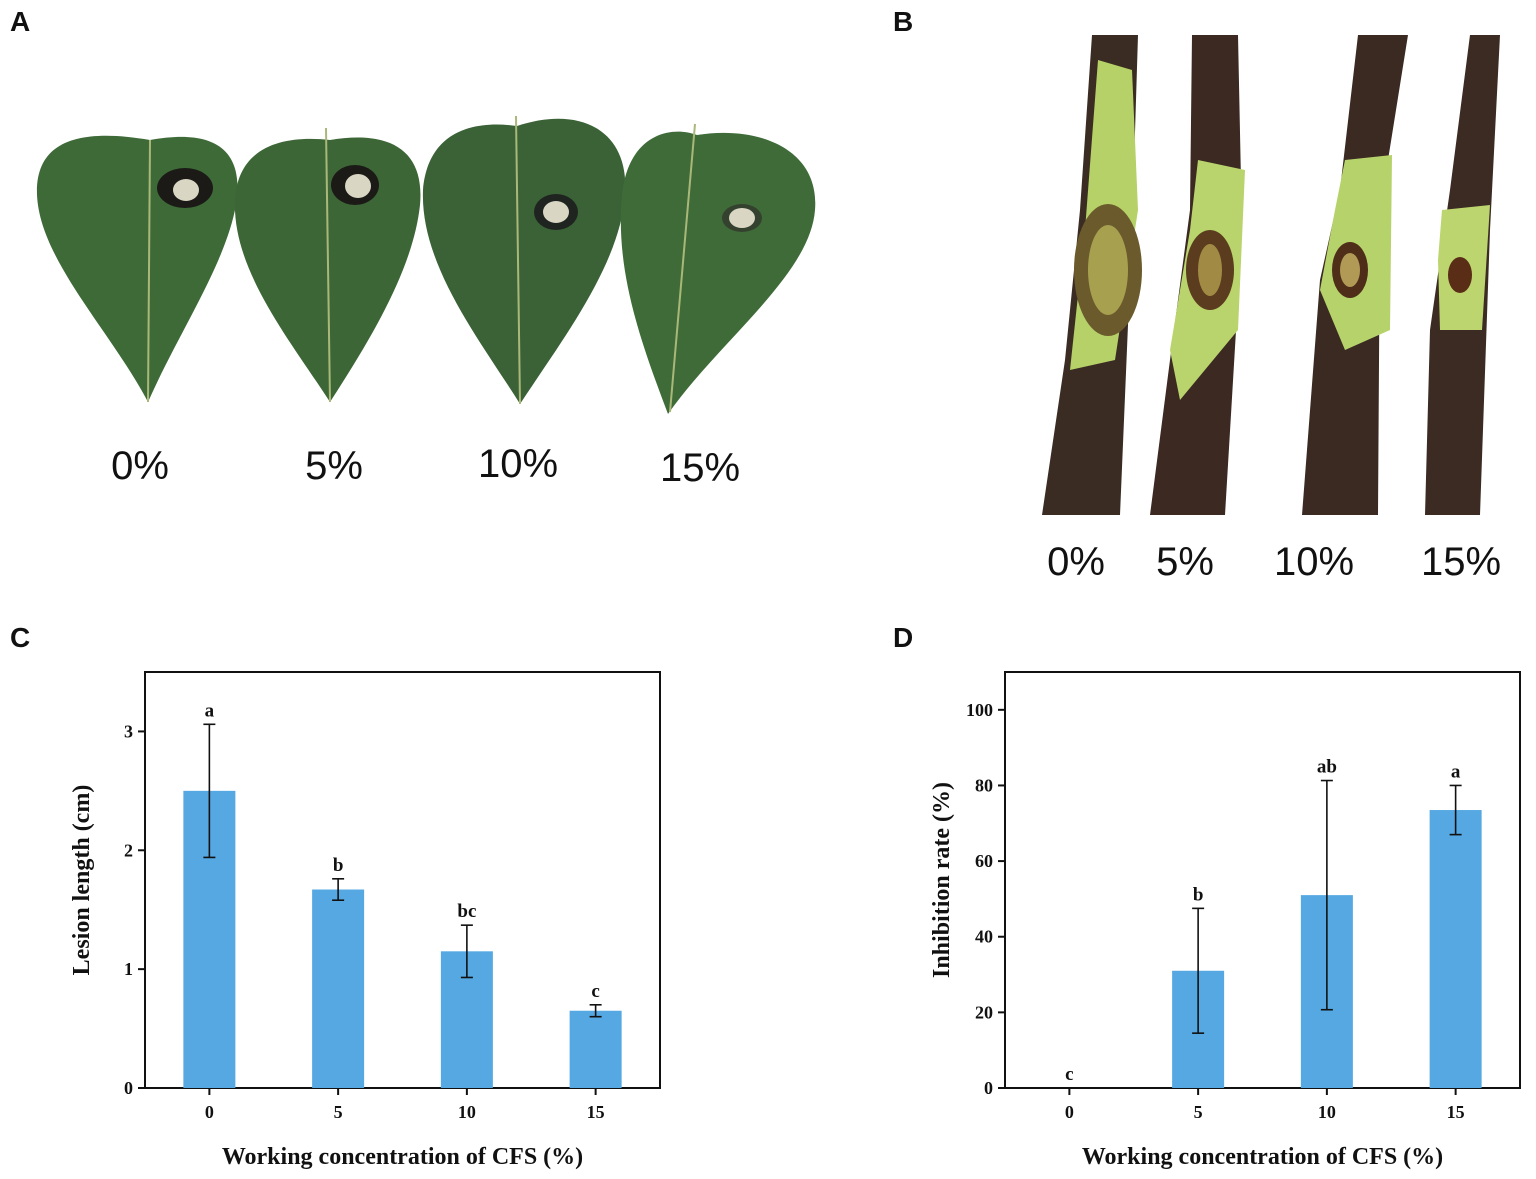 The height and width of the screenshot is (1179, 1536). I want to click on branch-photo, so click(1271, 275).